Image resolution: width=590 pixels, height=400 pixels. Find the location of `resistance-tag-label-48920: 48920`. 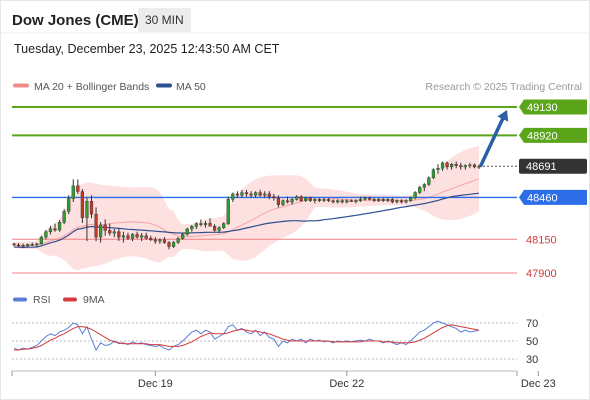

resistance-tag-label-48920: 48920 is located at coordinates (542, 136).